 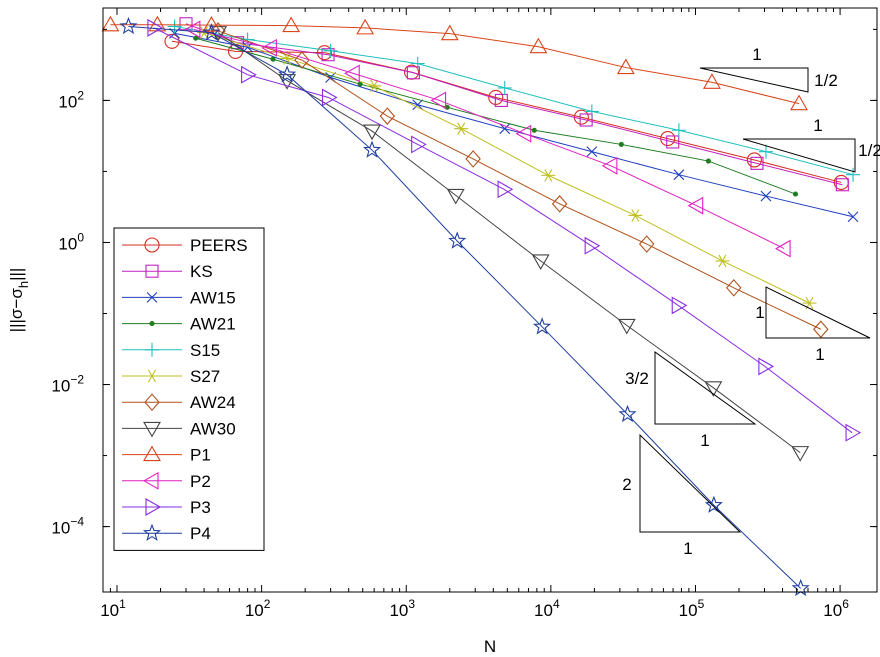 I want to click on legend-entry-aw21: AW21, so click(x=179, y=324).